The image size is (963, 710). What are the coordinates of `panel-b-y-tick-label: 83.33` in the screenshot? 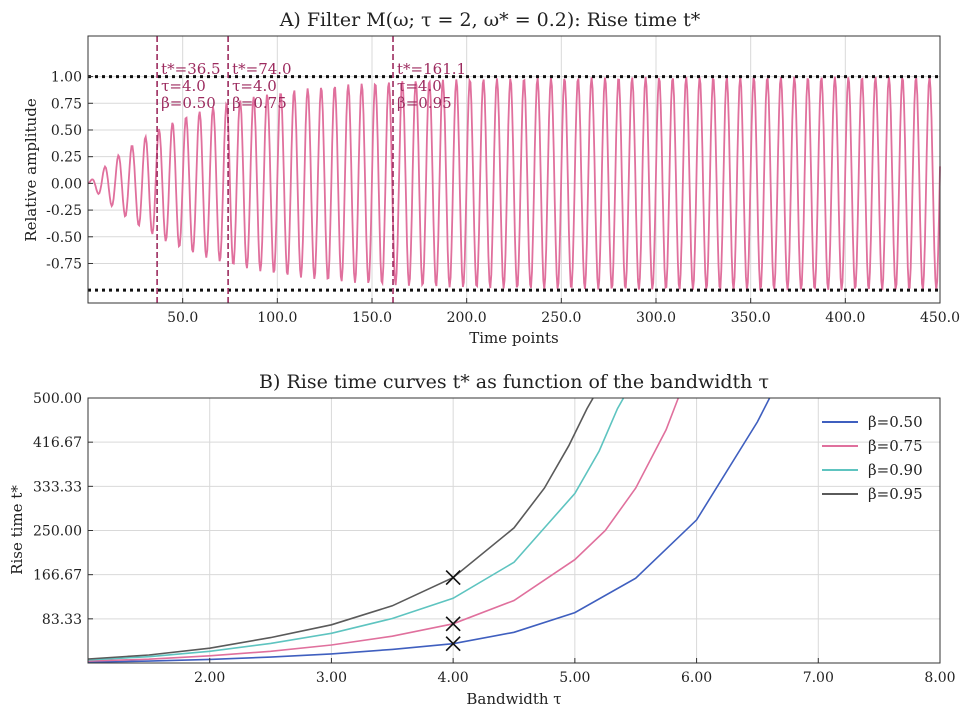 It's located at (62, 620).